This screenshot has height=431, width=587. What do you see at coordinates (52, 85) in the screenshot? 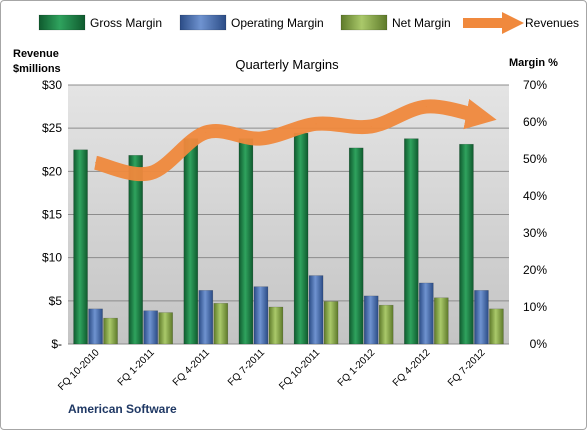
I see `y-left-tick-label: $30` at bounding box center [52, 85].